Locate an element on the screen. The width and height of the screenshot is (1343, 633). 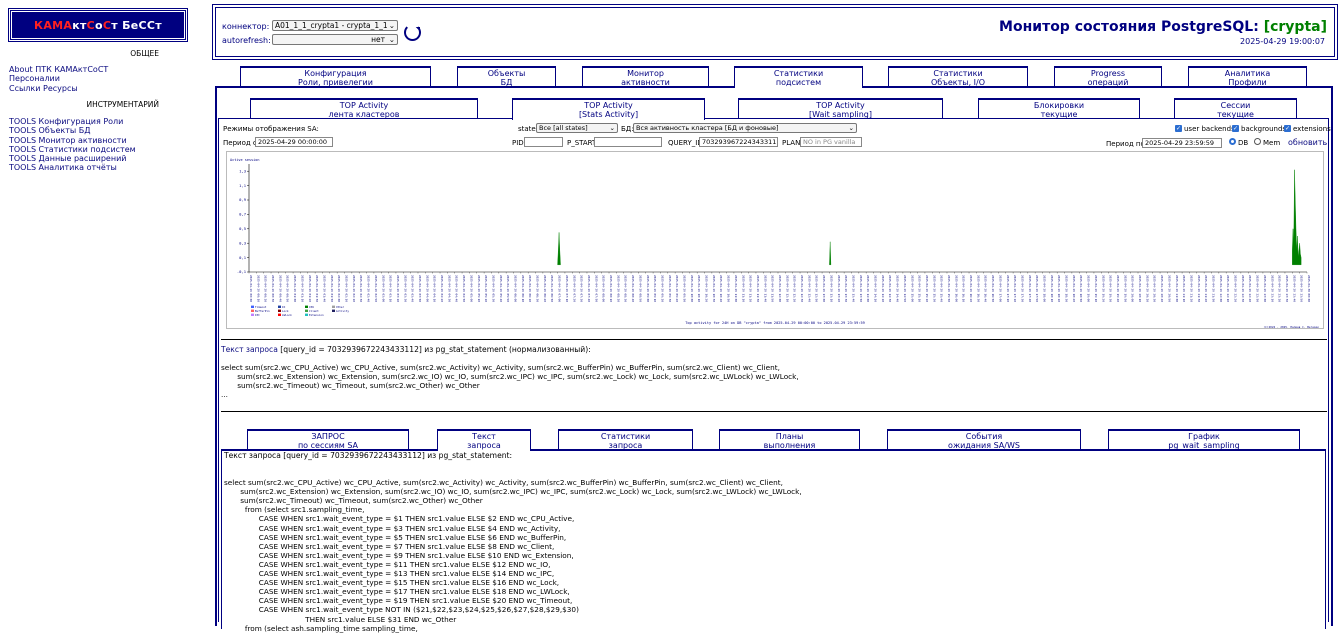
x-tick-label: 2025-04-29 21:20 is located at coordinates (1191, 288).